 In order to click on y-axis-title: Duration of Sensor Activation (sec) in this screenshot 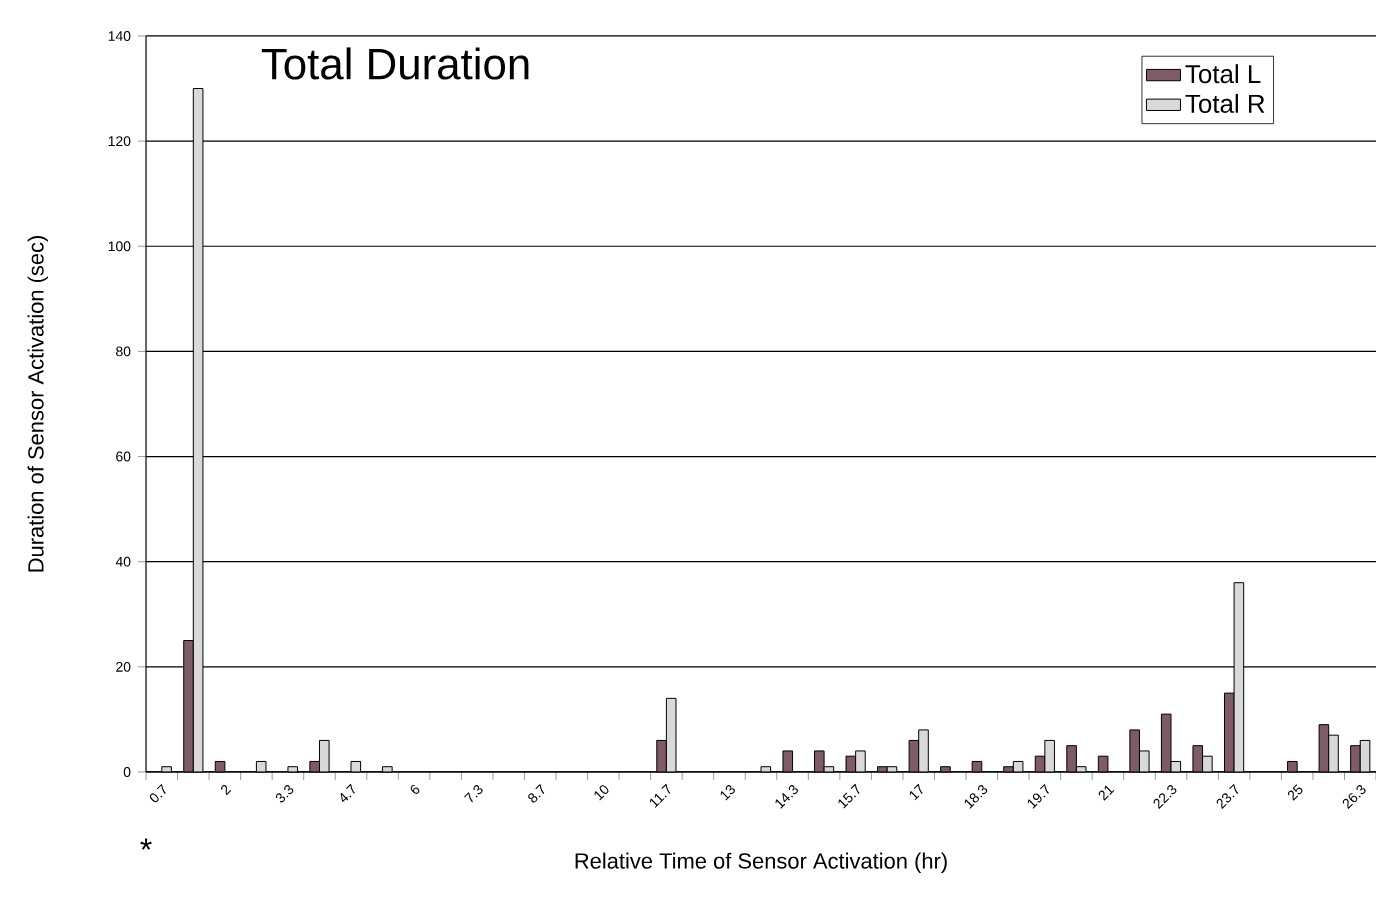, I will do `click(37, 404)`.